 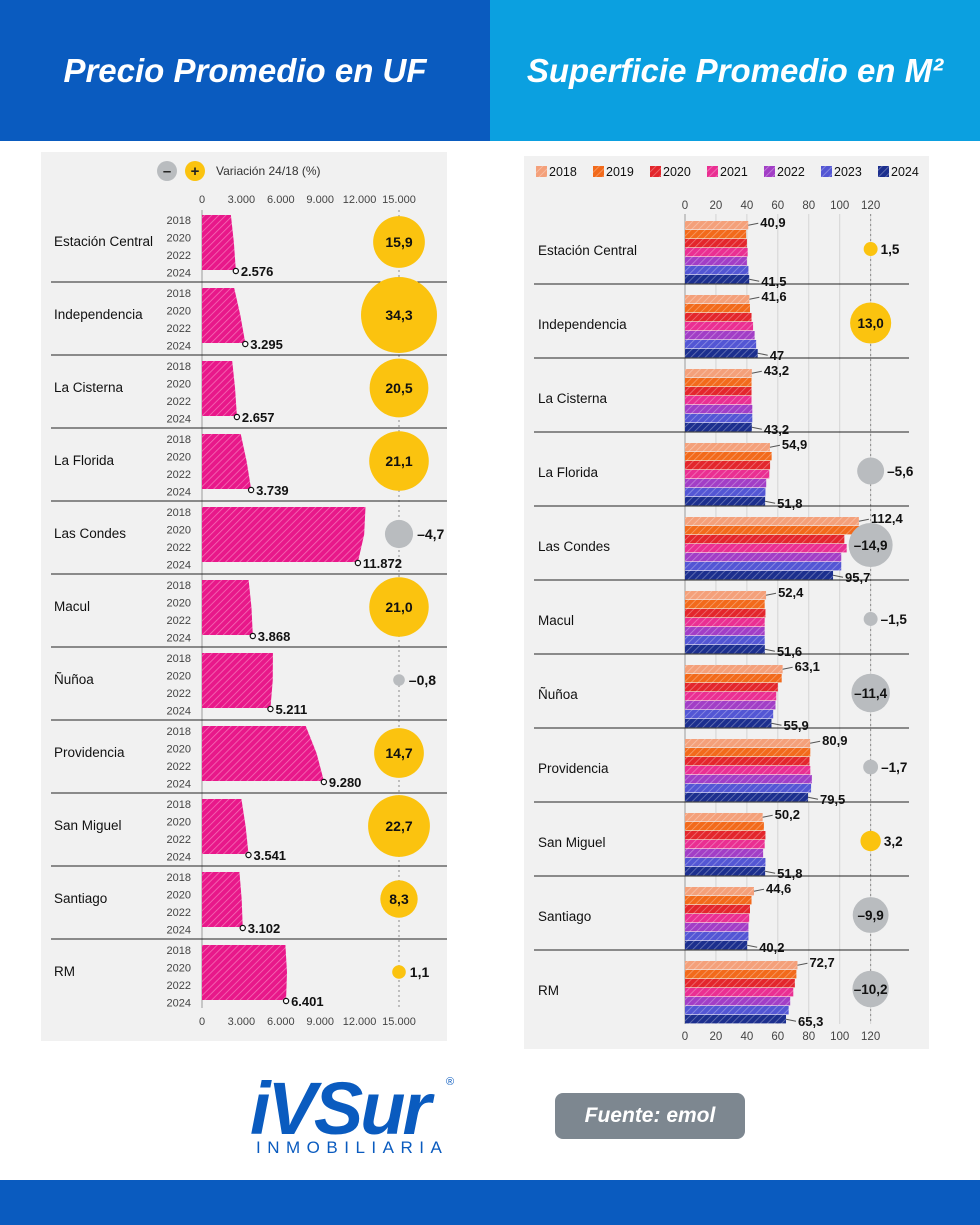 What do you see at coordinates (734, 172) in the screenshot?
I see `legend-label: 2021` at bounding box center [734, 172].